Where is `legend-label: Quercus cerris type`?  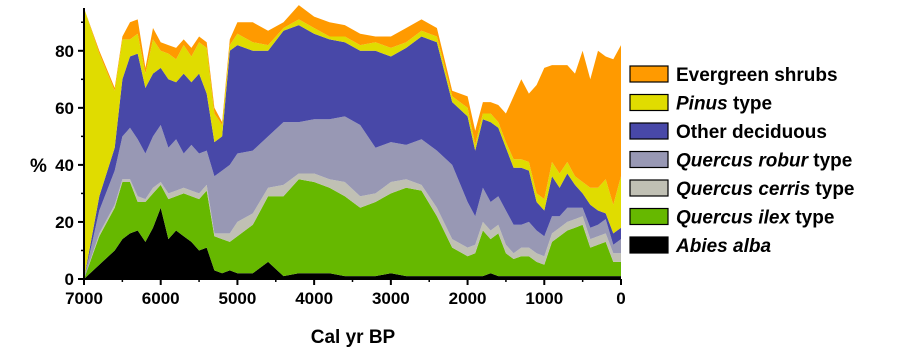 legend-label: Quercus cerris type is located at coordinates (765, 189).